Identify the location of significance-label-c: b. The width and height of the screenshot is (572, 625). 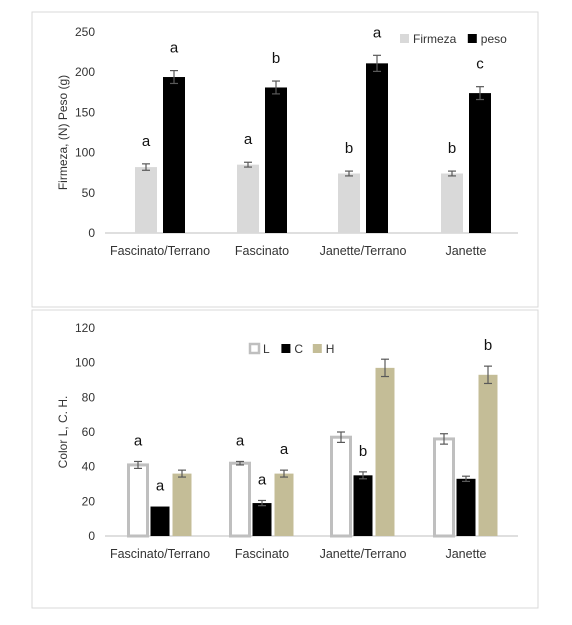
(363, 451).